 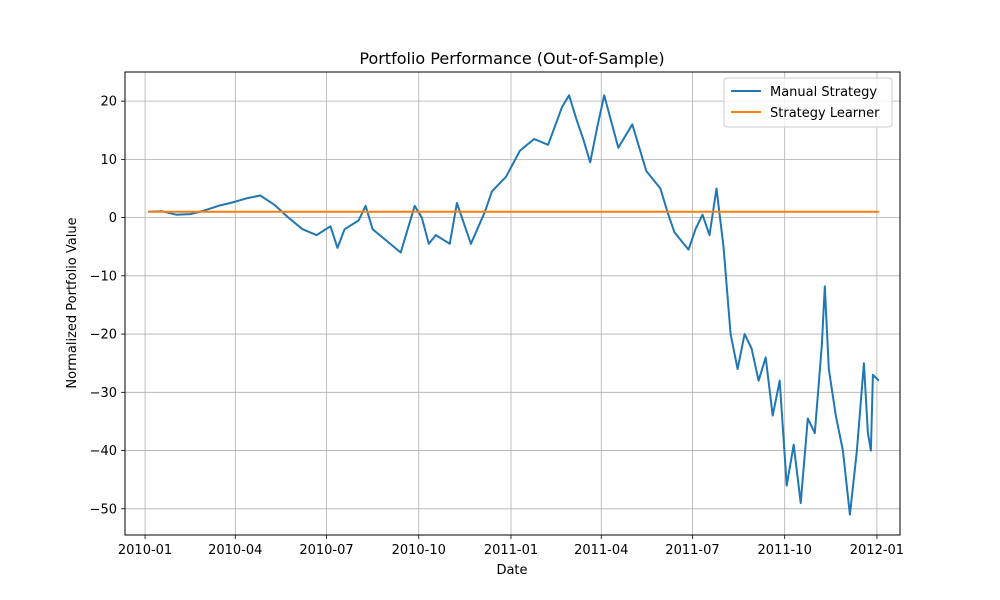 What do you see at coordinates (511, 58) in the screenshot?
I see `chart-title: Portfolio Performance (Out-of-Sample)` at bounding box center [511, 58].